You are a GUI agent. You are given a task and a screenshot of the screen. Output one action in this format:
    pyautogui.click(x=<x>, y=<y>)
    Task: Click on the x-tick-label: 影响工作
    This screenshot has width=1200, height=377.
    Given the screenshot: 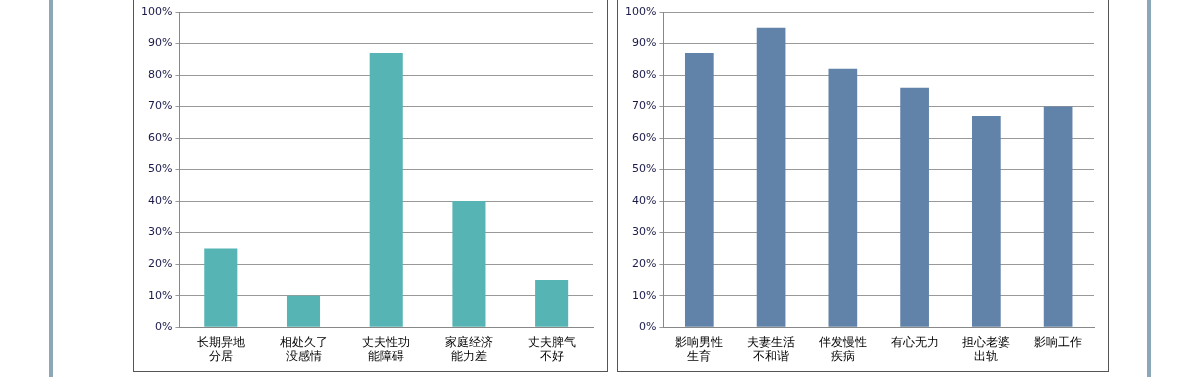 What is the action you would take?
    pyautogui.click(x=1058, y=341)
    